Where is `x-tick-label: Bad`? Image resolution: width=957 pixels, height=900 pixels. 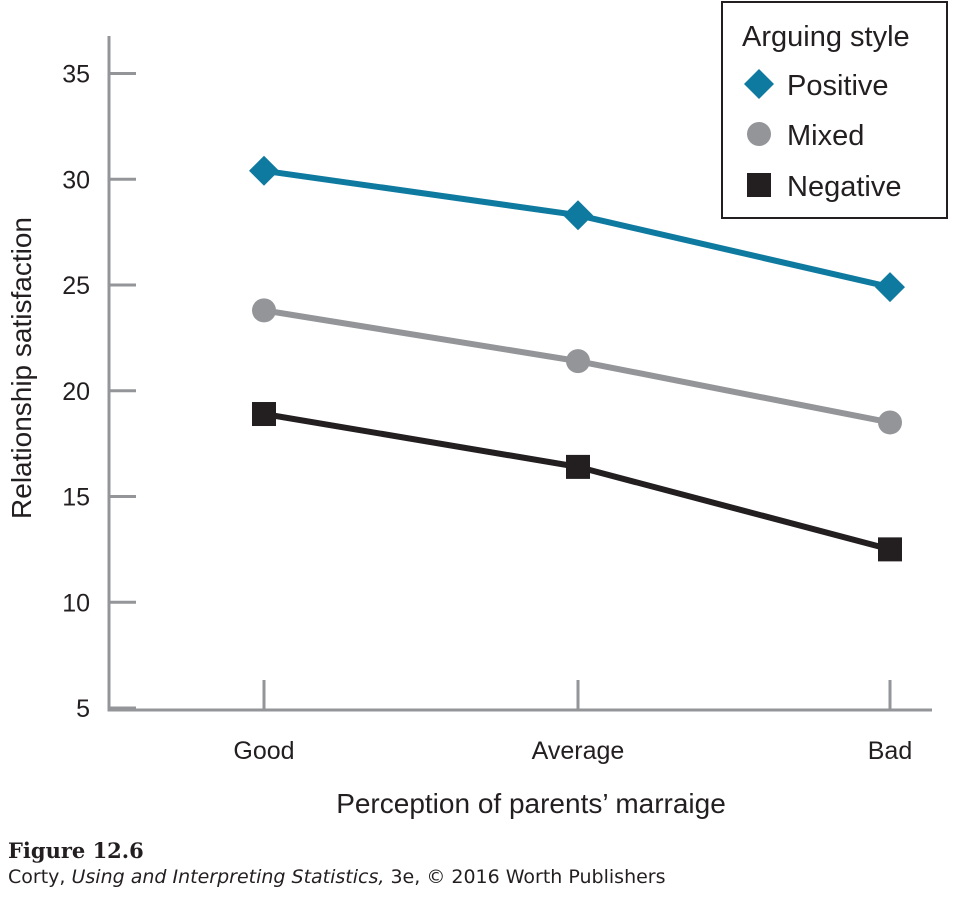 x-tick-label: Bad is located at coordinates (890, 751).